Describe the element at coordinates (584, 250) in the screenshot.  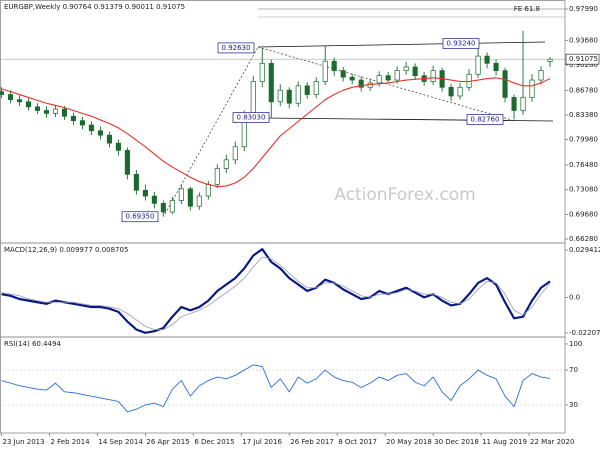
I see `y-tick-label: 0.029412` at that location.